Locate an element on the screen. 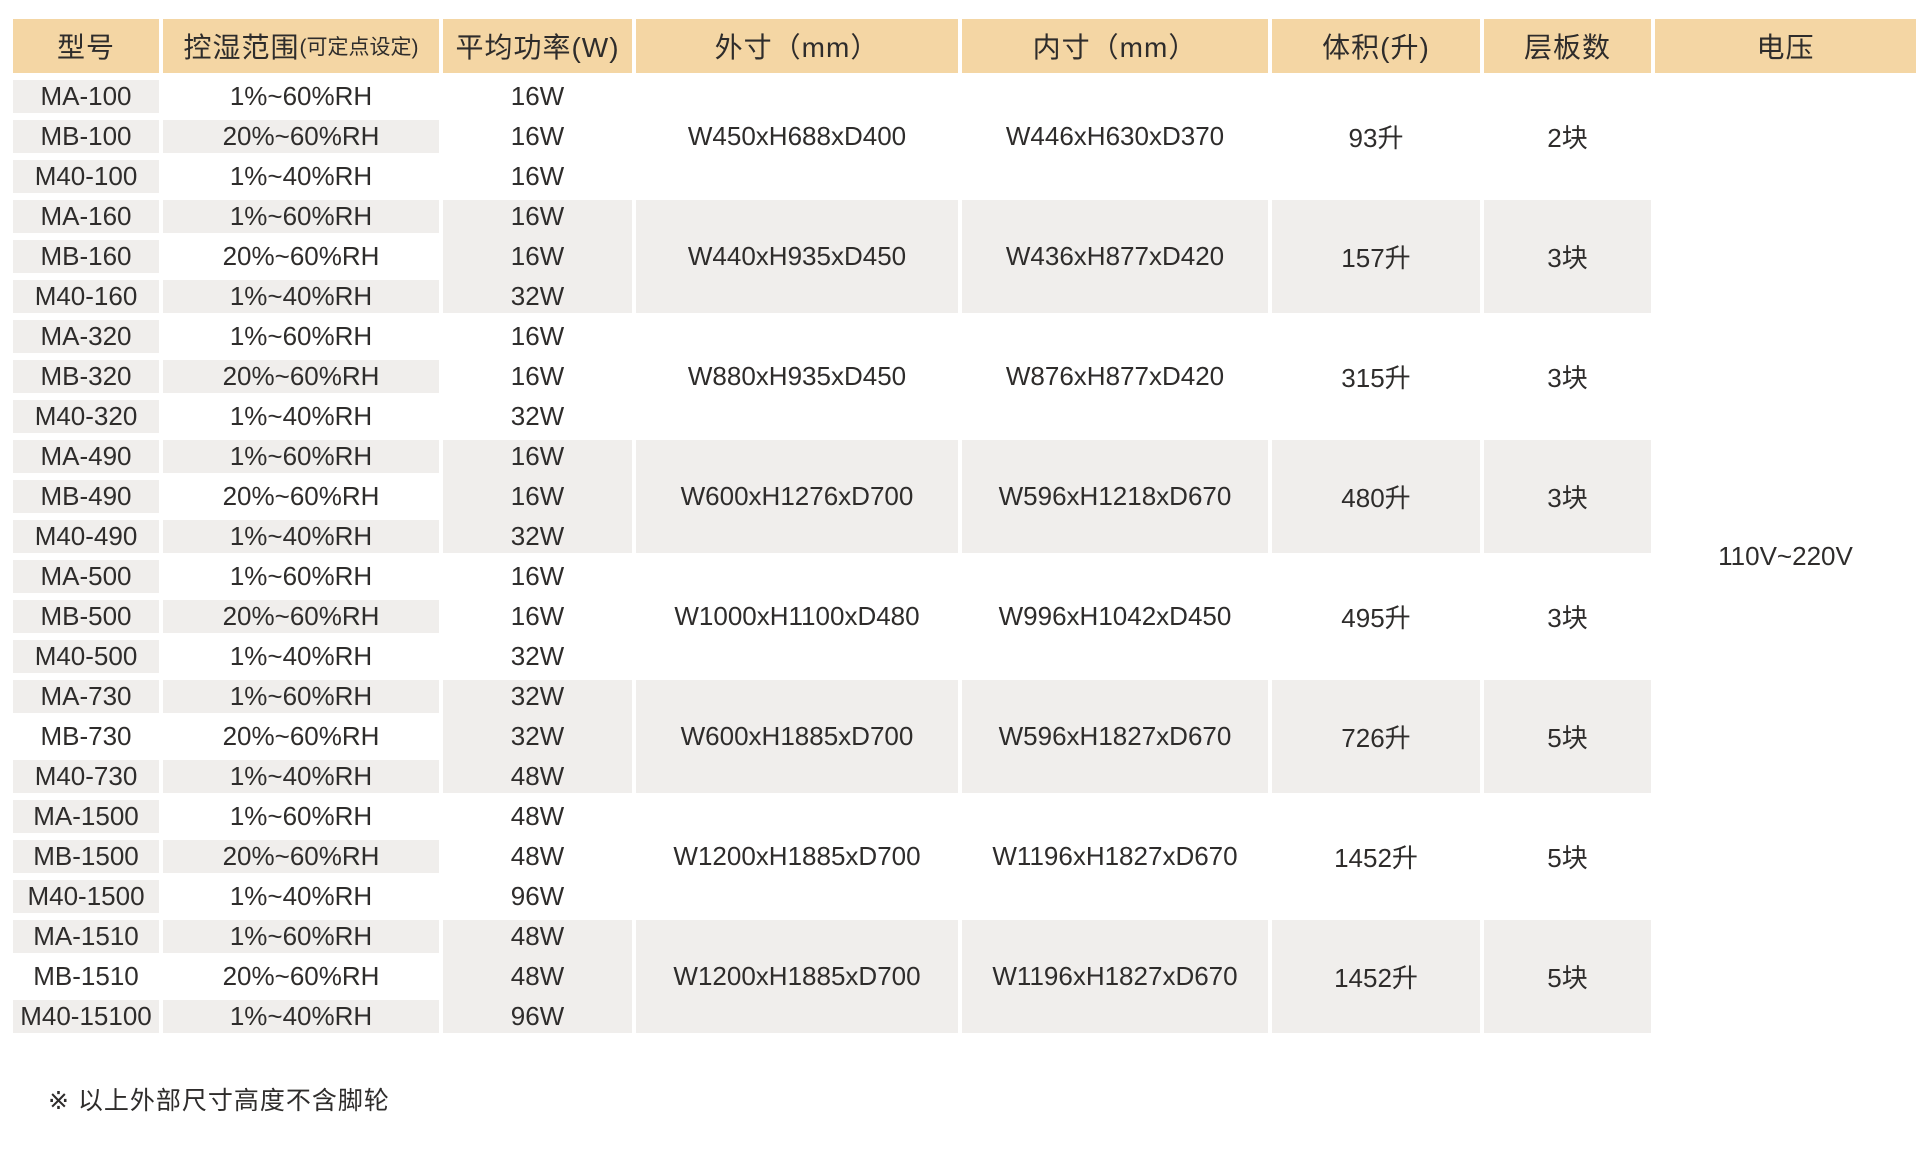  model-cell: MB-730 is located at coordinates (86, 736).